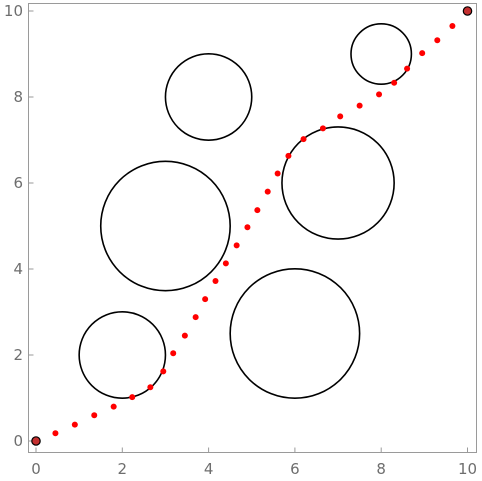 Image resolution: width=482 pixels, height=481 pixels. Describe the element at coordinates (381, 469) in the screenshot. I see `x-tick-label: 8` at that location.